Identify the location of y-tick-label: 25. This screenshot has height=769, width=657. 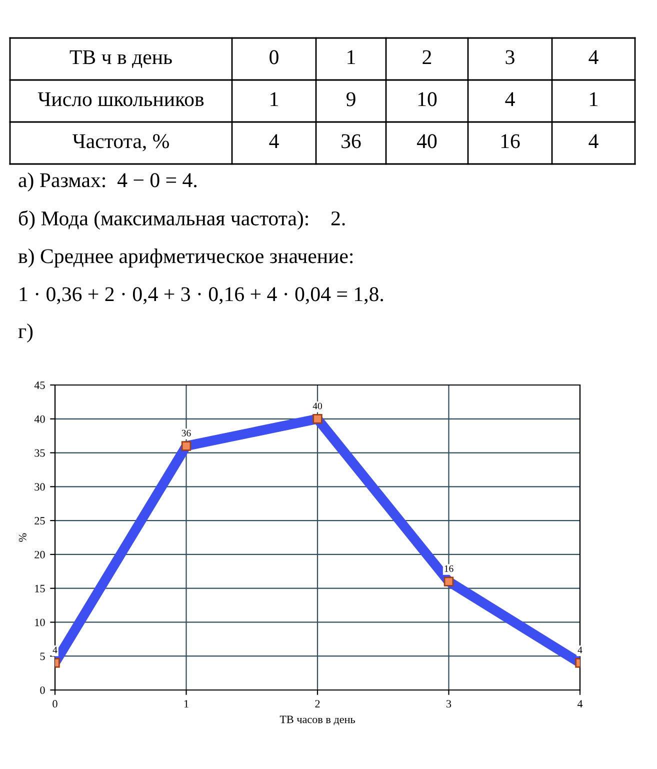
(39, 521).